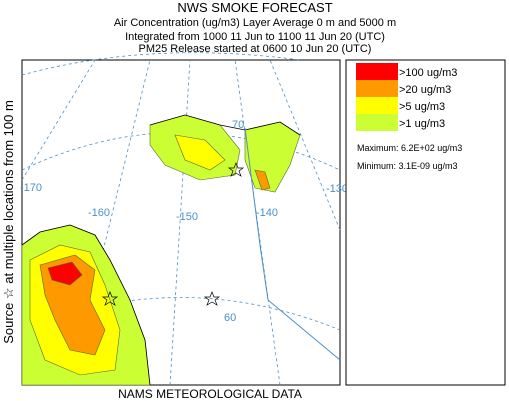  What do you see at coordinates (254, 7) in the screenshot?
I see `title: NWS SMOKE FORECAST` at bounding box center [254, 7].